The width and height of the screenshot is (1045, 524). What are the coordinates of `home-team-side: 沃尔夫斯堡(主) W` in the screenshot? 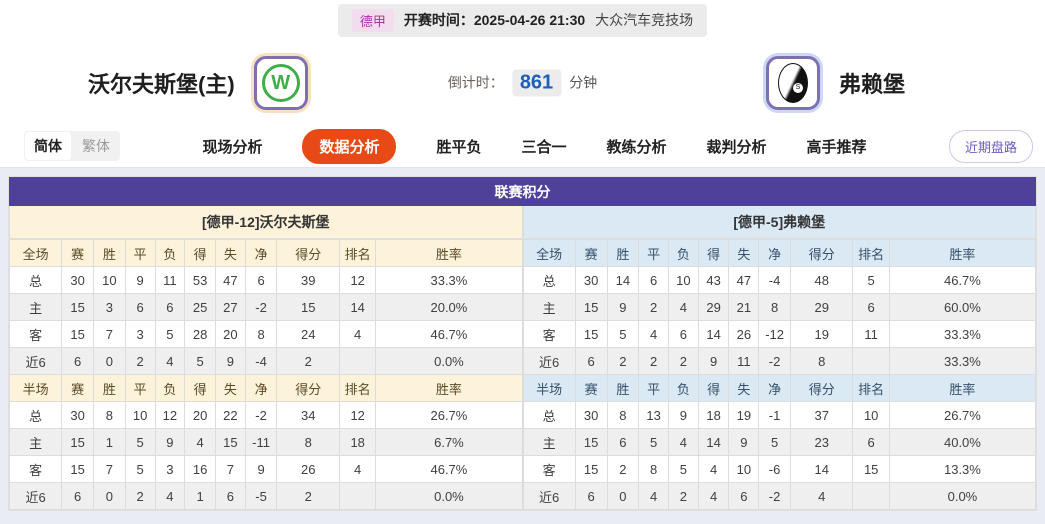 It's located at (199, 82).